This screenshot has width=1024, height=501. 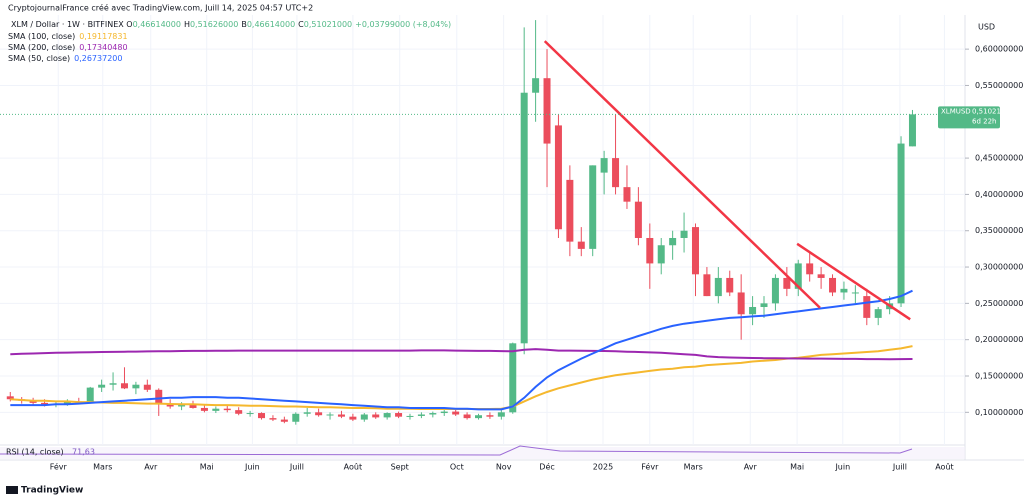 What do you see at coordinates (187, 24) in the screenshot?
I see `ohlc-key: H` at bounding box center [187, 24].